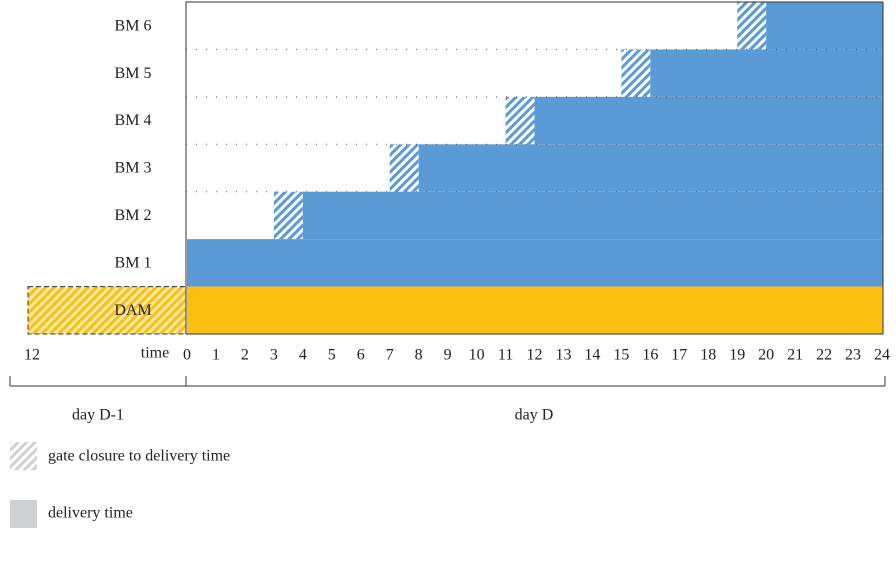  What do you see at coordinates (419, 355) in the screenshot?
I see `x-tick-label: 8` at bounding box center [419, 355].